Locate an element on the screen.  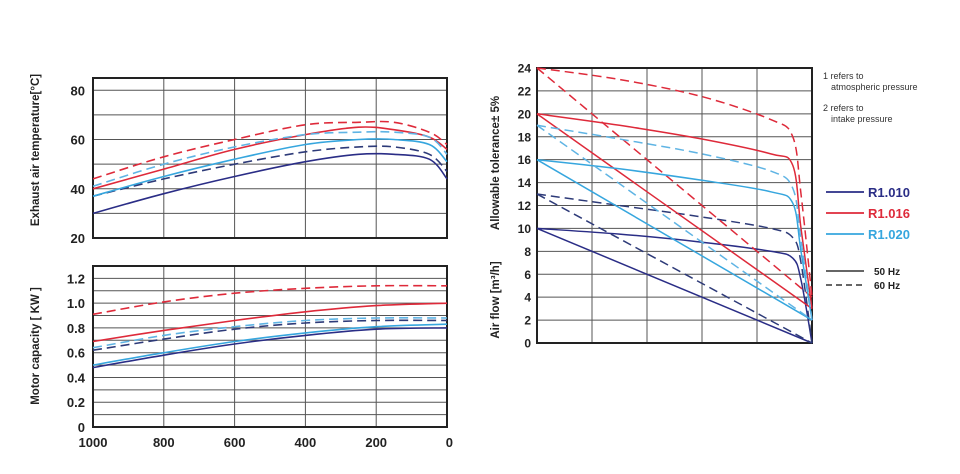
c0-y-tick-label: 40 is located at coordinates (78, 189).